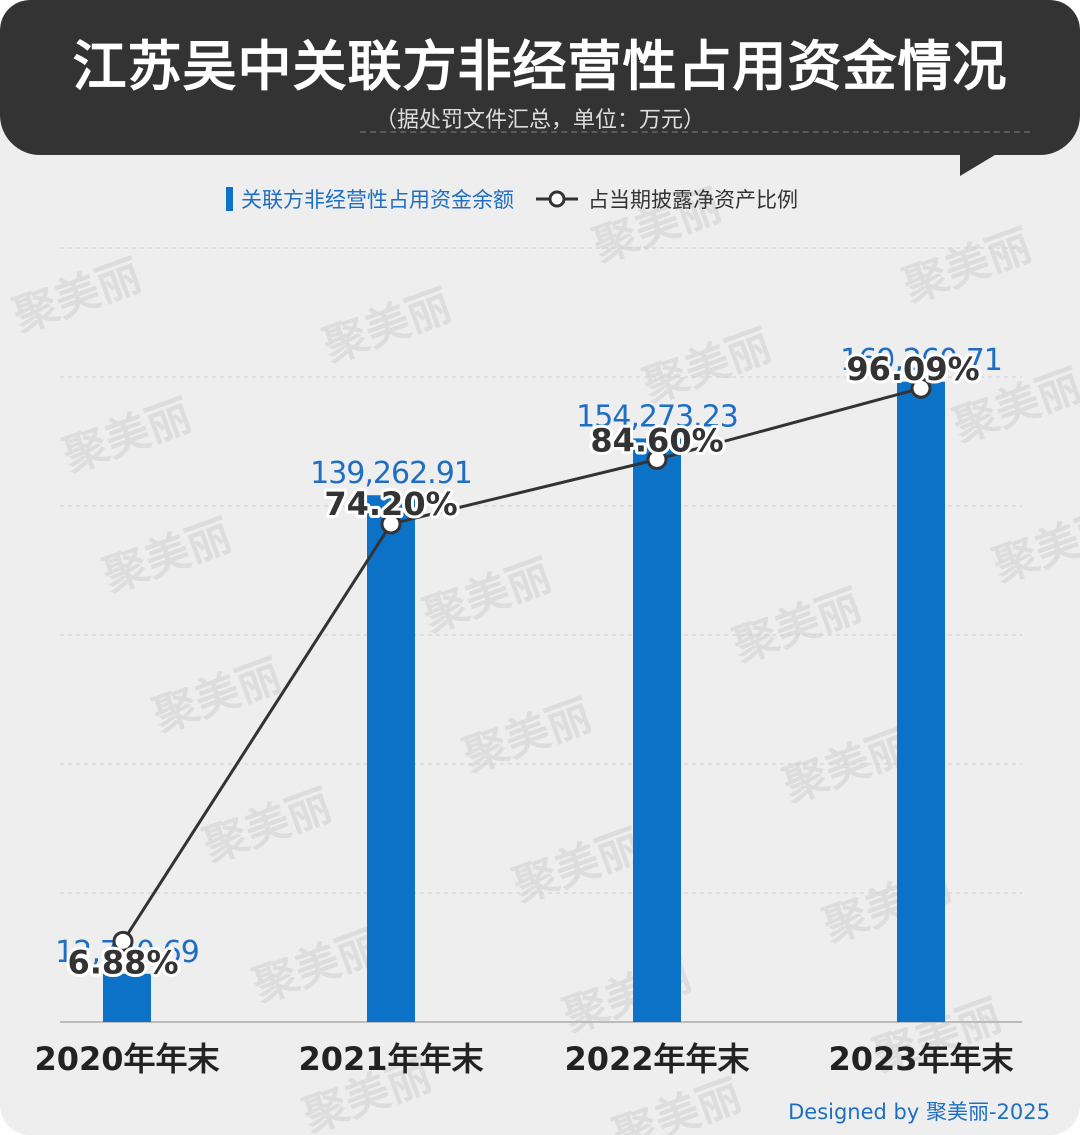 Image resolution: width=1080 pixels, height=1135 pixels. Describe the element at coordinates (656, 440) in the screenshot. I see `line-value-label: 84.60%` at that location.